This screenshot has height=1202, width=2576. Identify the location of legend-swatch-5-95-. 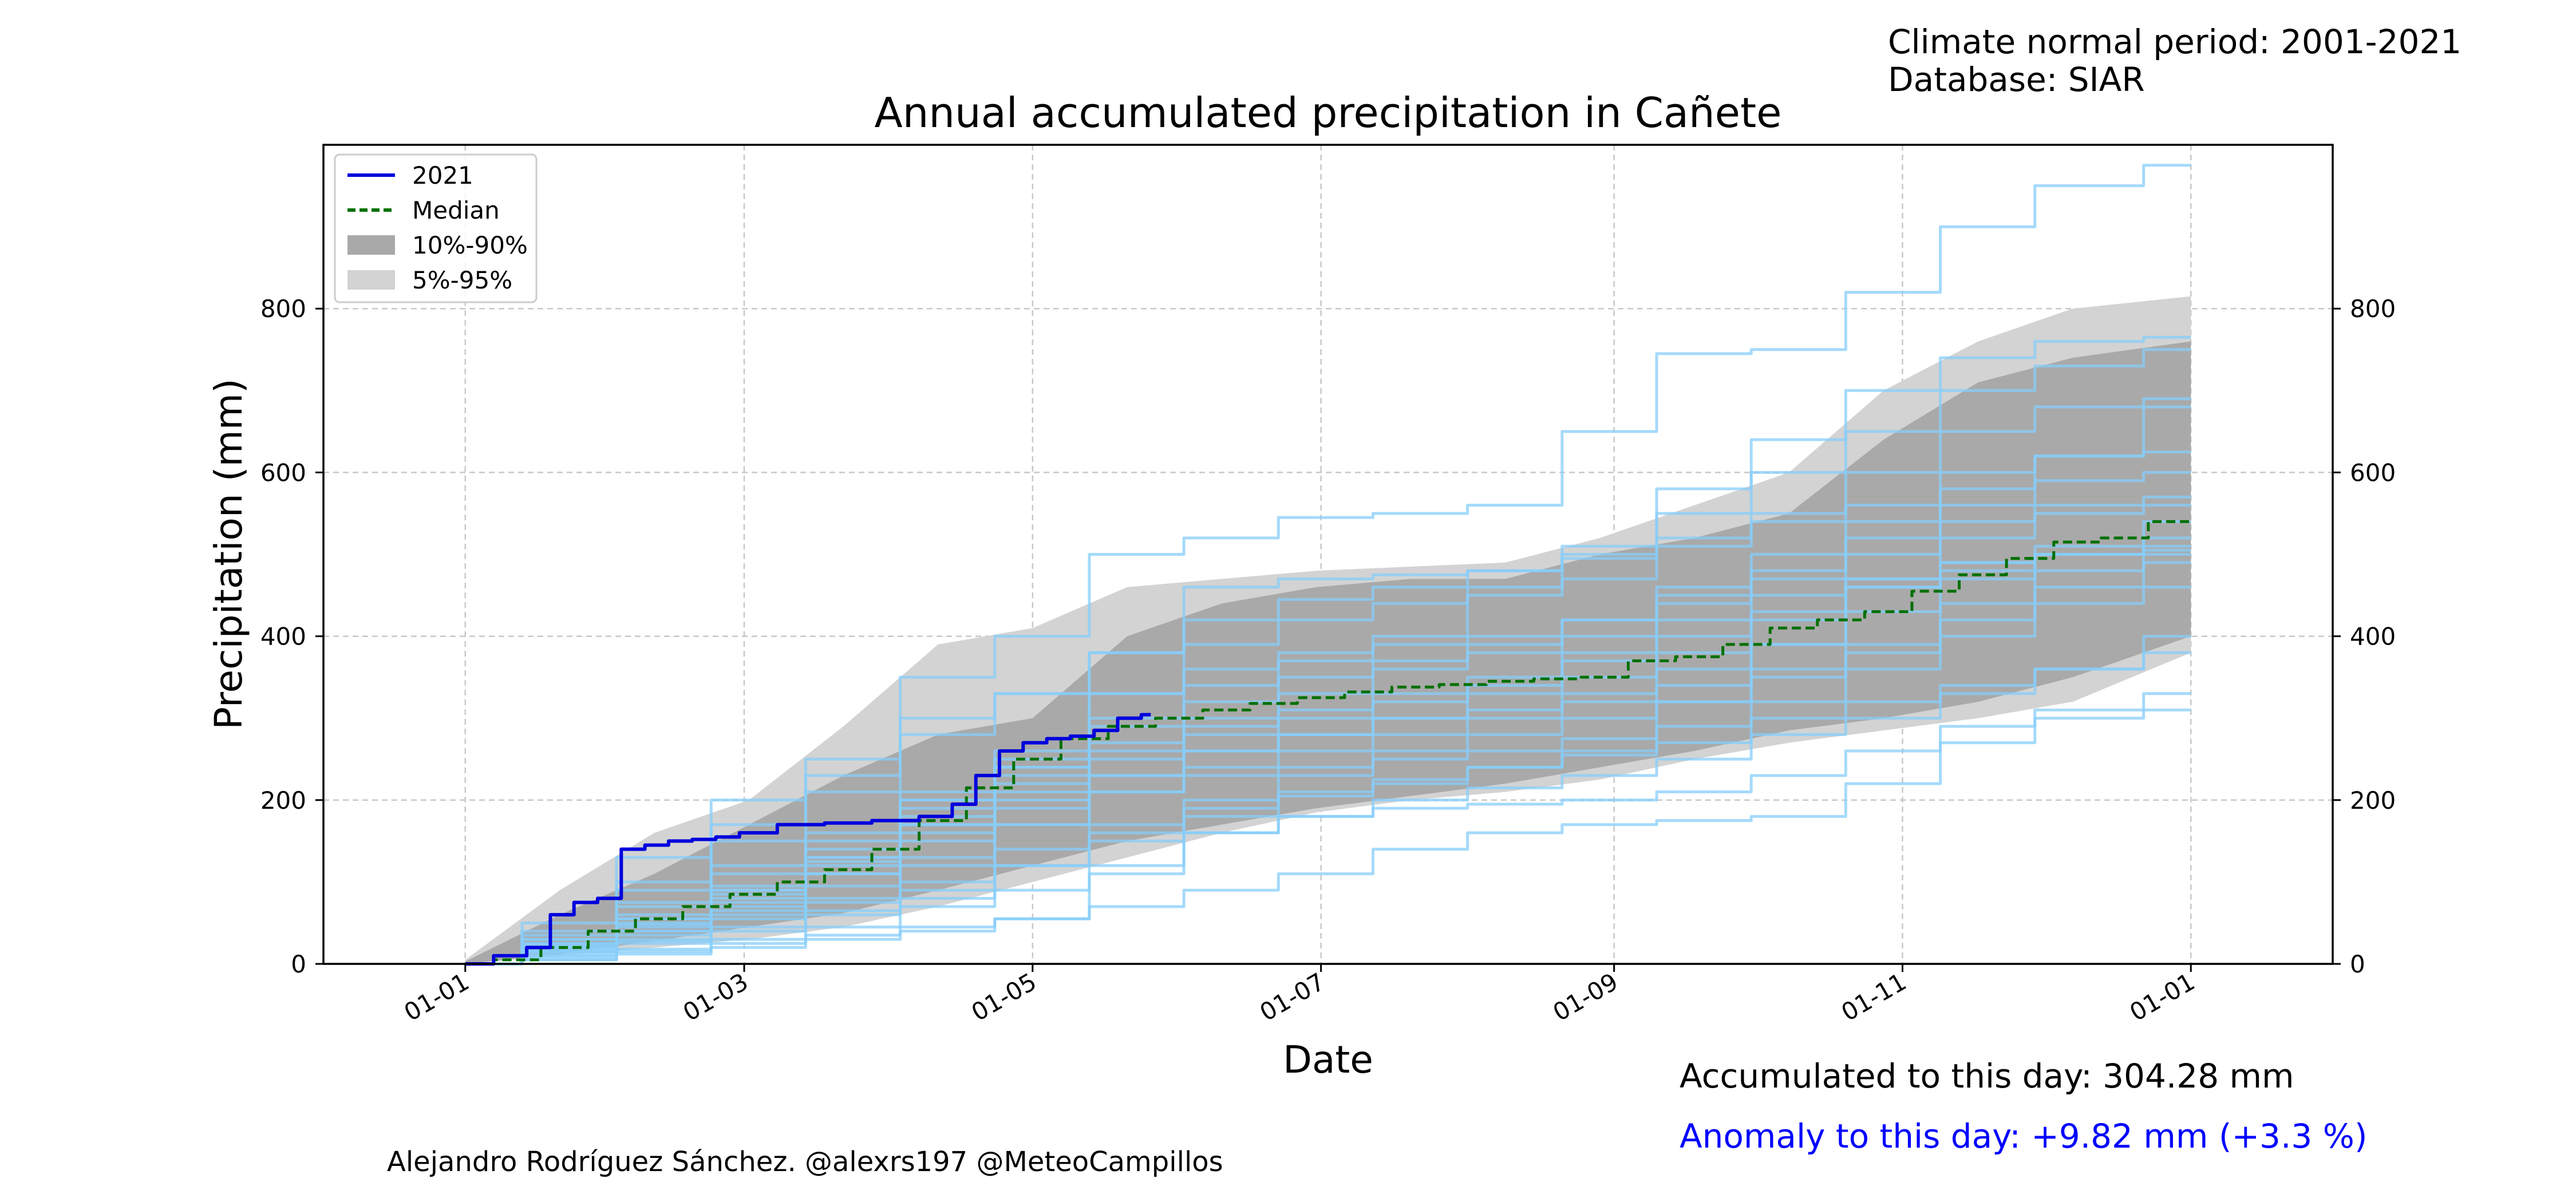
(371, 280).